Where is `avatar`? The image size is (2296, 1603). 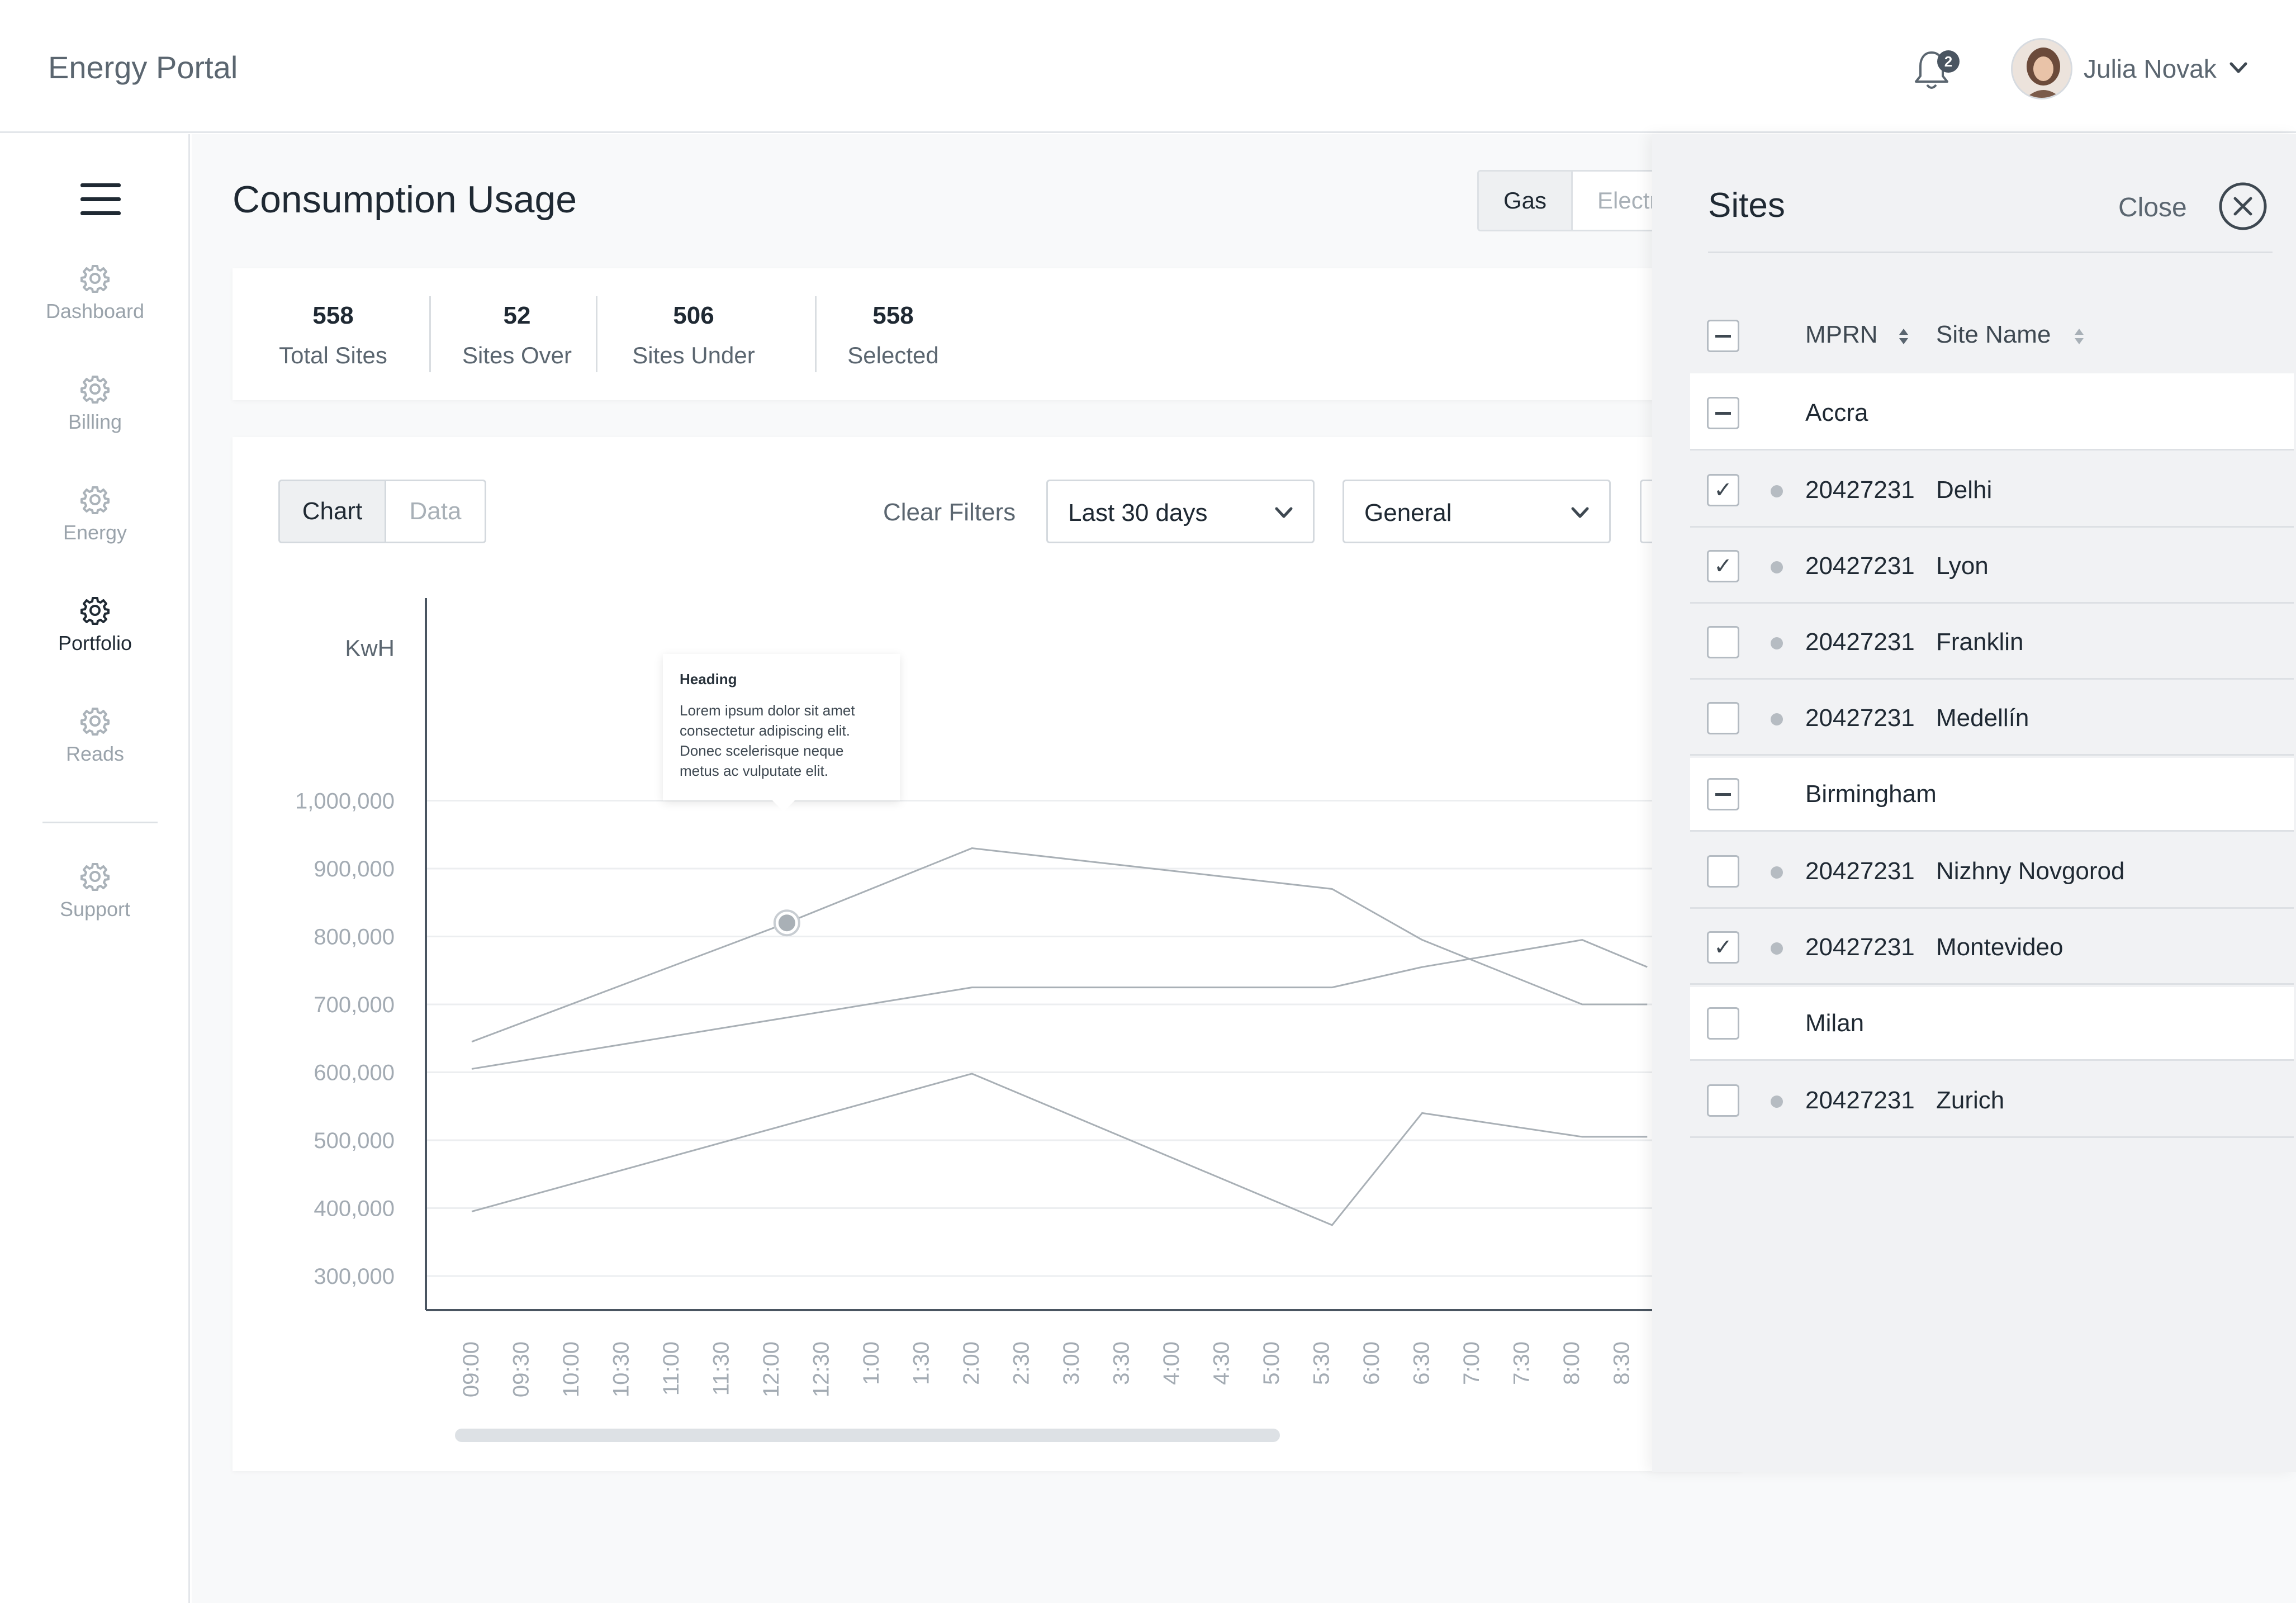
avatar is located at coordinates (2041, 68).